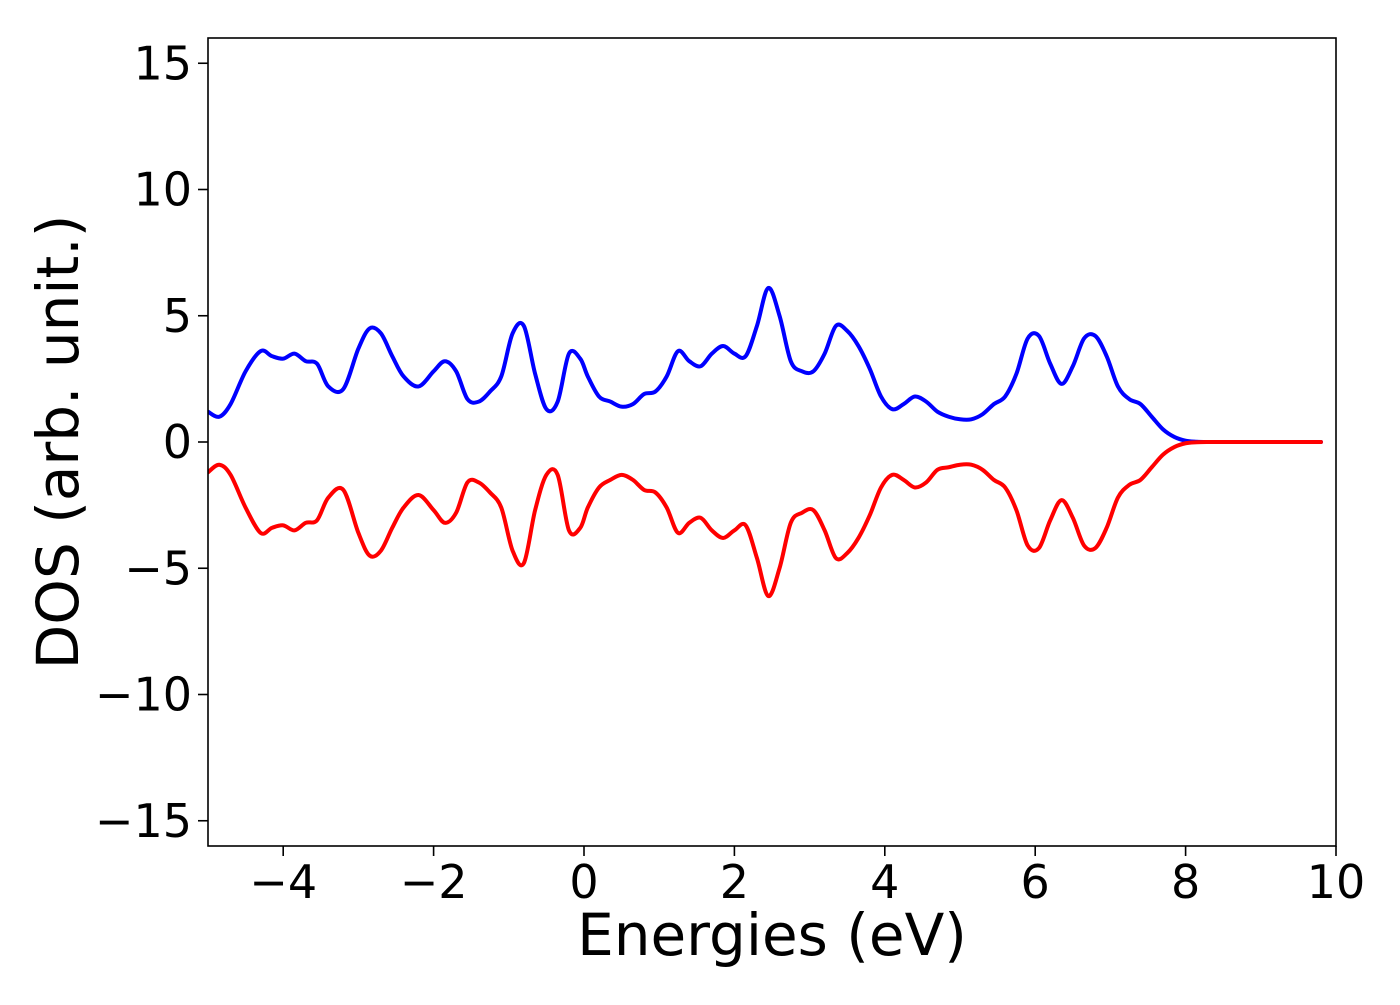 The width and height of the screenshot is (1400, 1005). Describe the element at coordinates (151, 442) in the screenshot. I see `y-axis: −15 −10 −5 0 5 10 15` at that location.